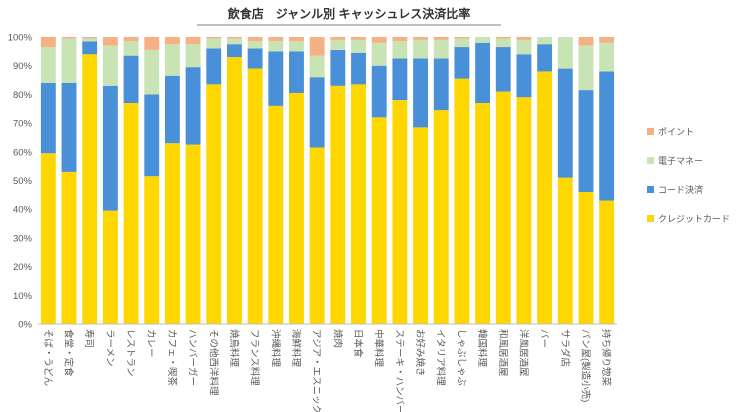  What do you see at coordinates (172, 358) in the screenshot?
I see `x-category-label: カフェ・喫茶` at bounding box center [172, 358].